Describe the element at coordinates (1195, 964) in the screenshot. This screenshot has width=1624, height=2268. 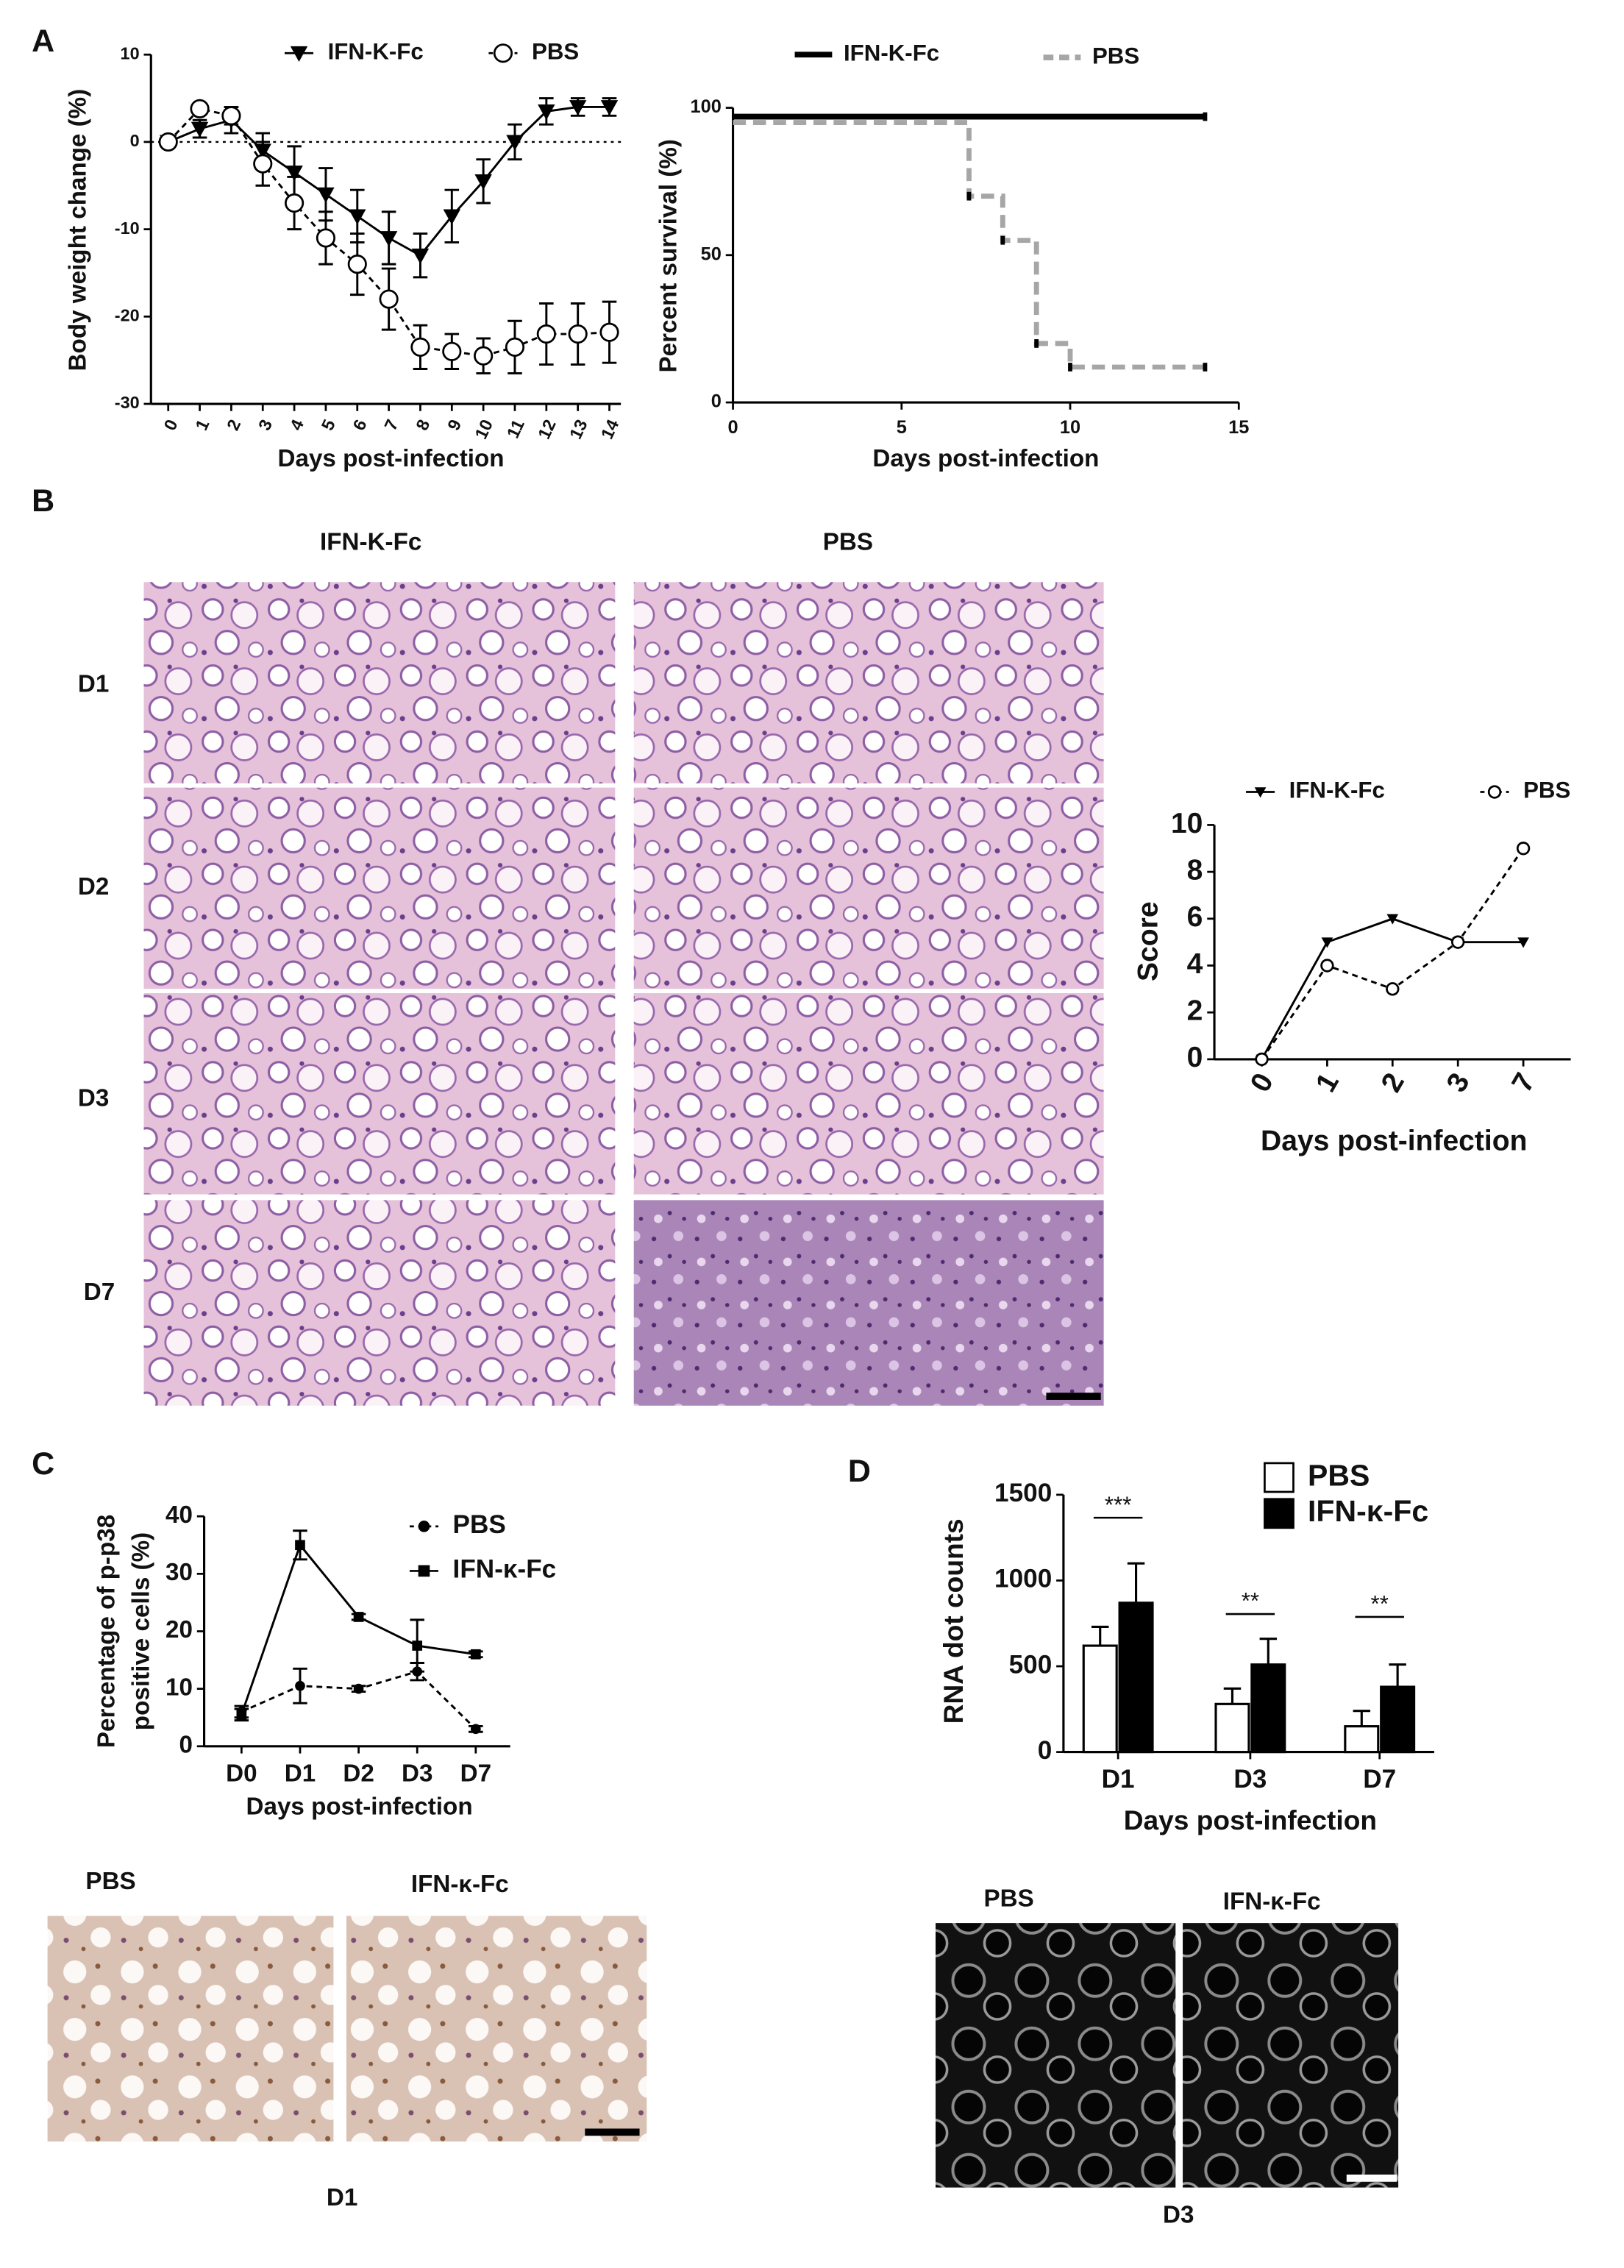
I see `y-tick-label: 4` at that location.